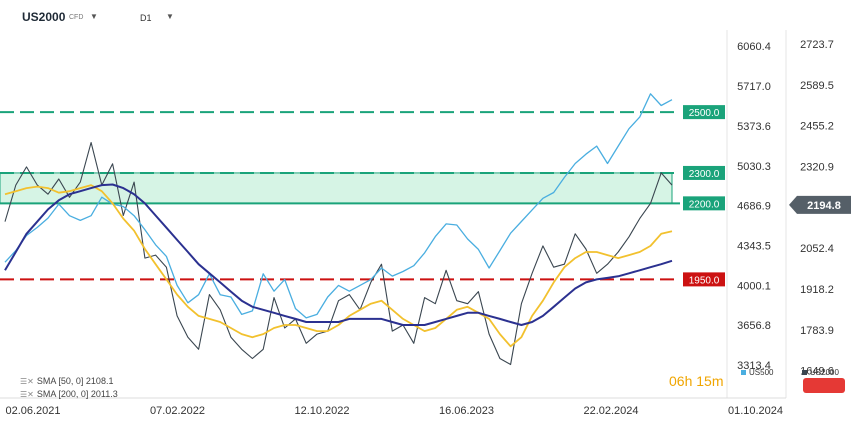 Image resolution: width=859 pixels, height=427 pixels. What do you see at coordinates (824, 385) in the screenshot?
I see `series-color-button` at bounding box center [824, 385].